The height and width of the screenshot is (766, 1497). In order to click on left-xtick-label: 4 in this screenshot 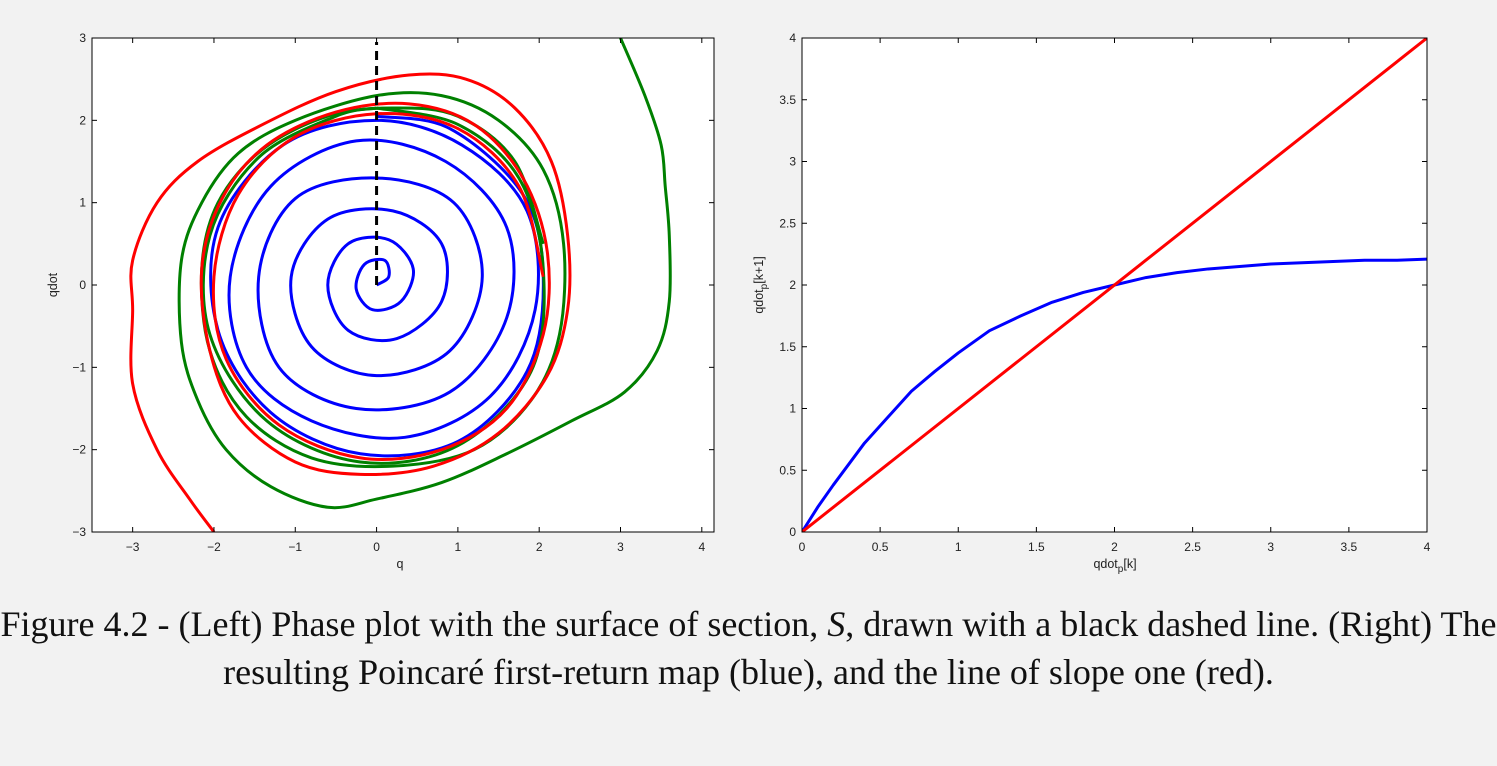, I will do `click(701, 547)`.